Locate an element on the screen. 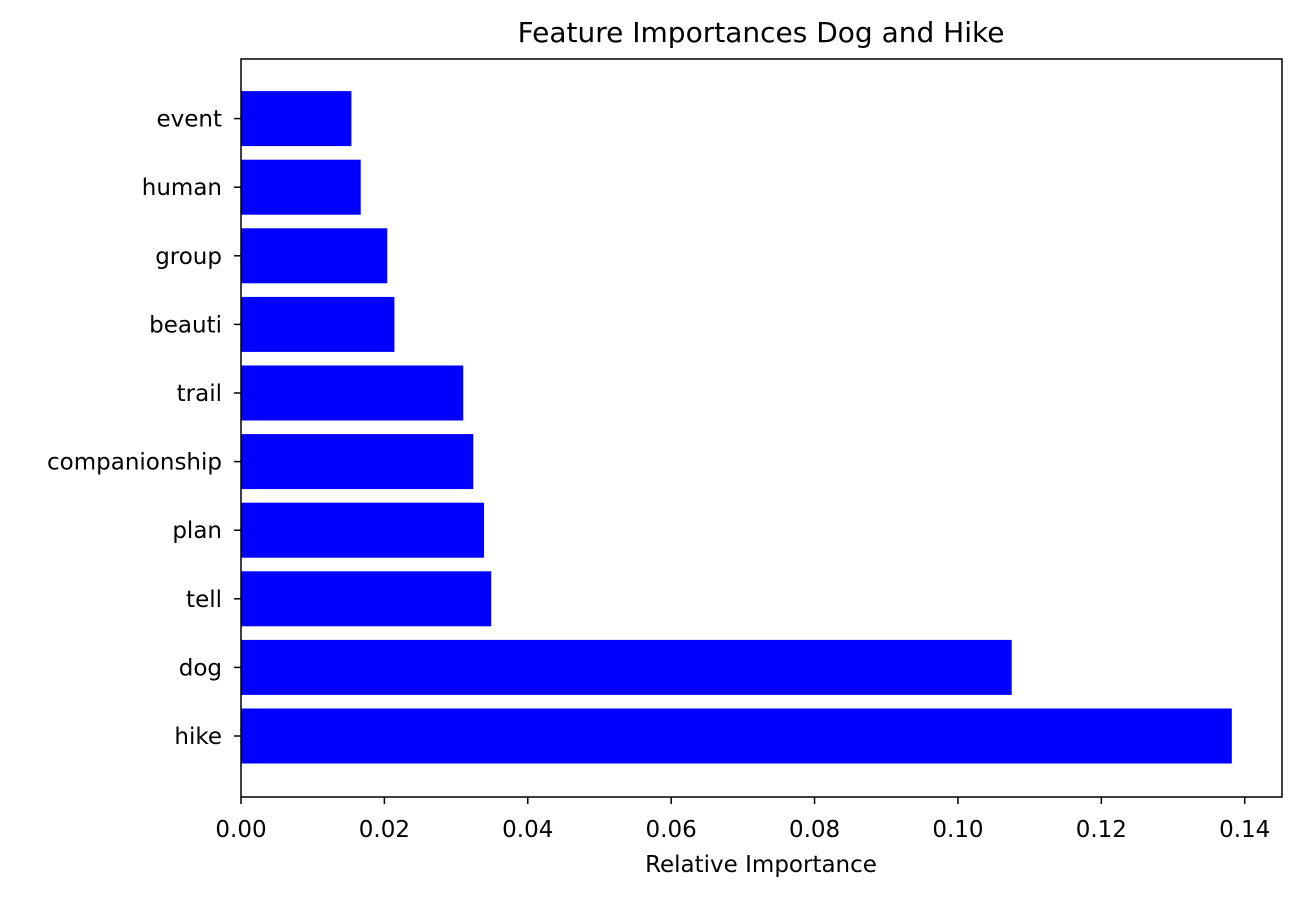 This screenshot has width=1301, height=898. y-tick-label: trail is located at coordinates (199, 394).